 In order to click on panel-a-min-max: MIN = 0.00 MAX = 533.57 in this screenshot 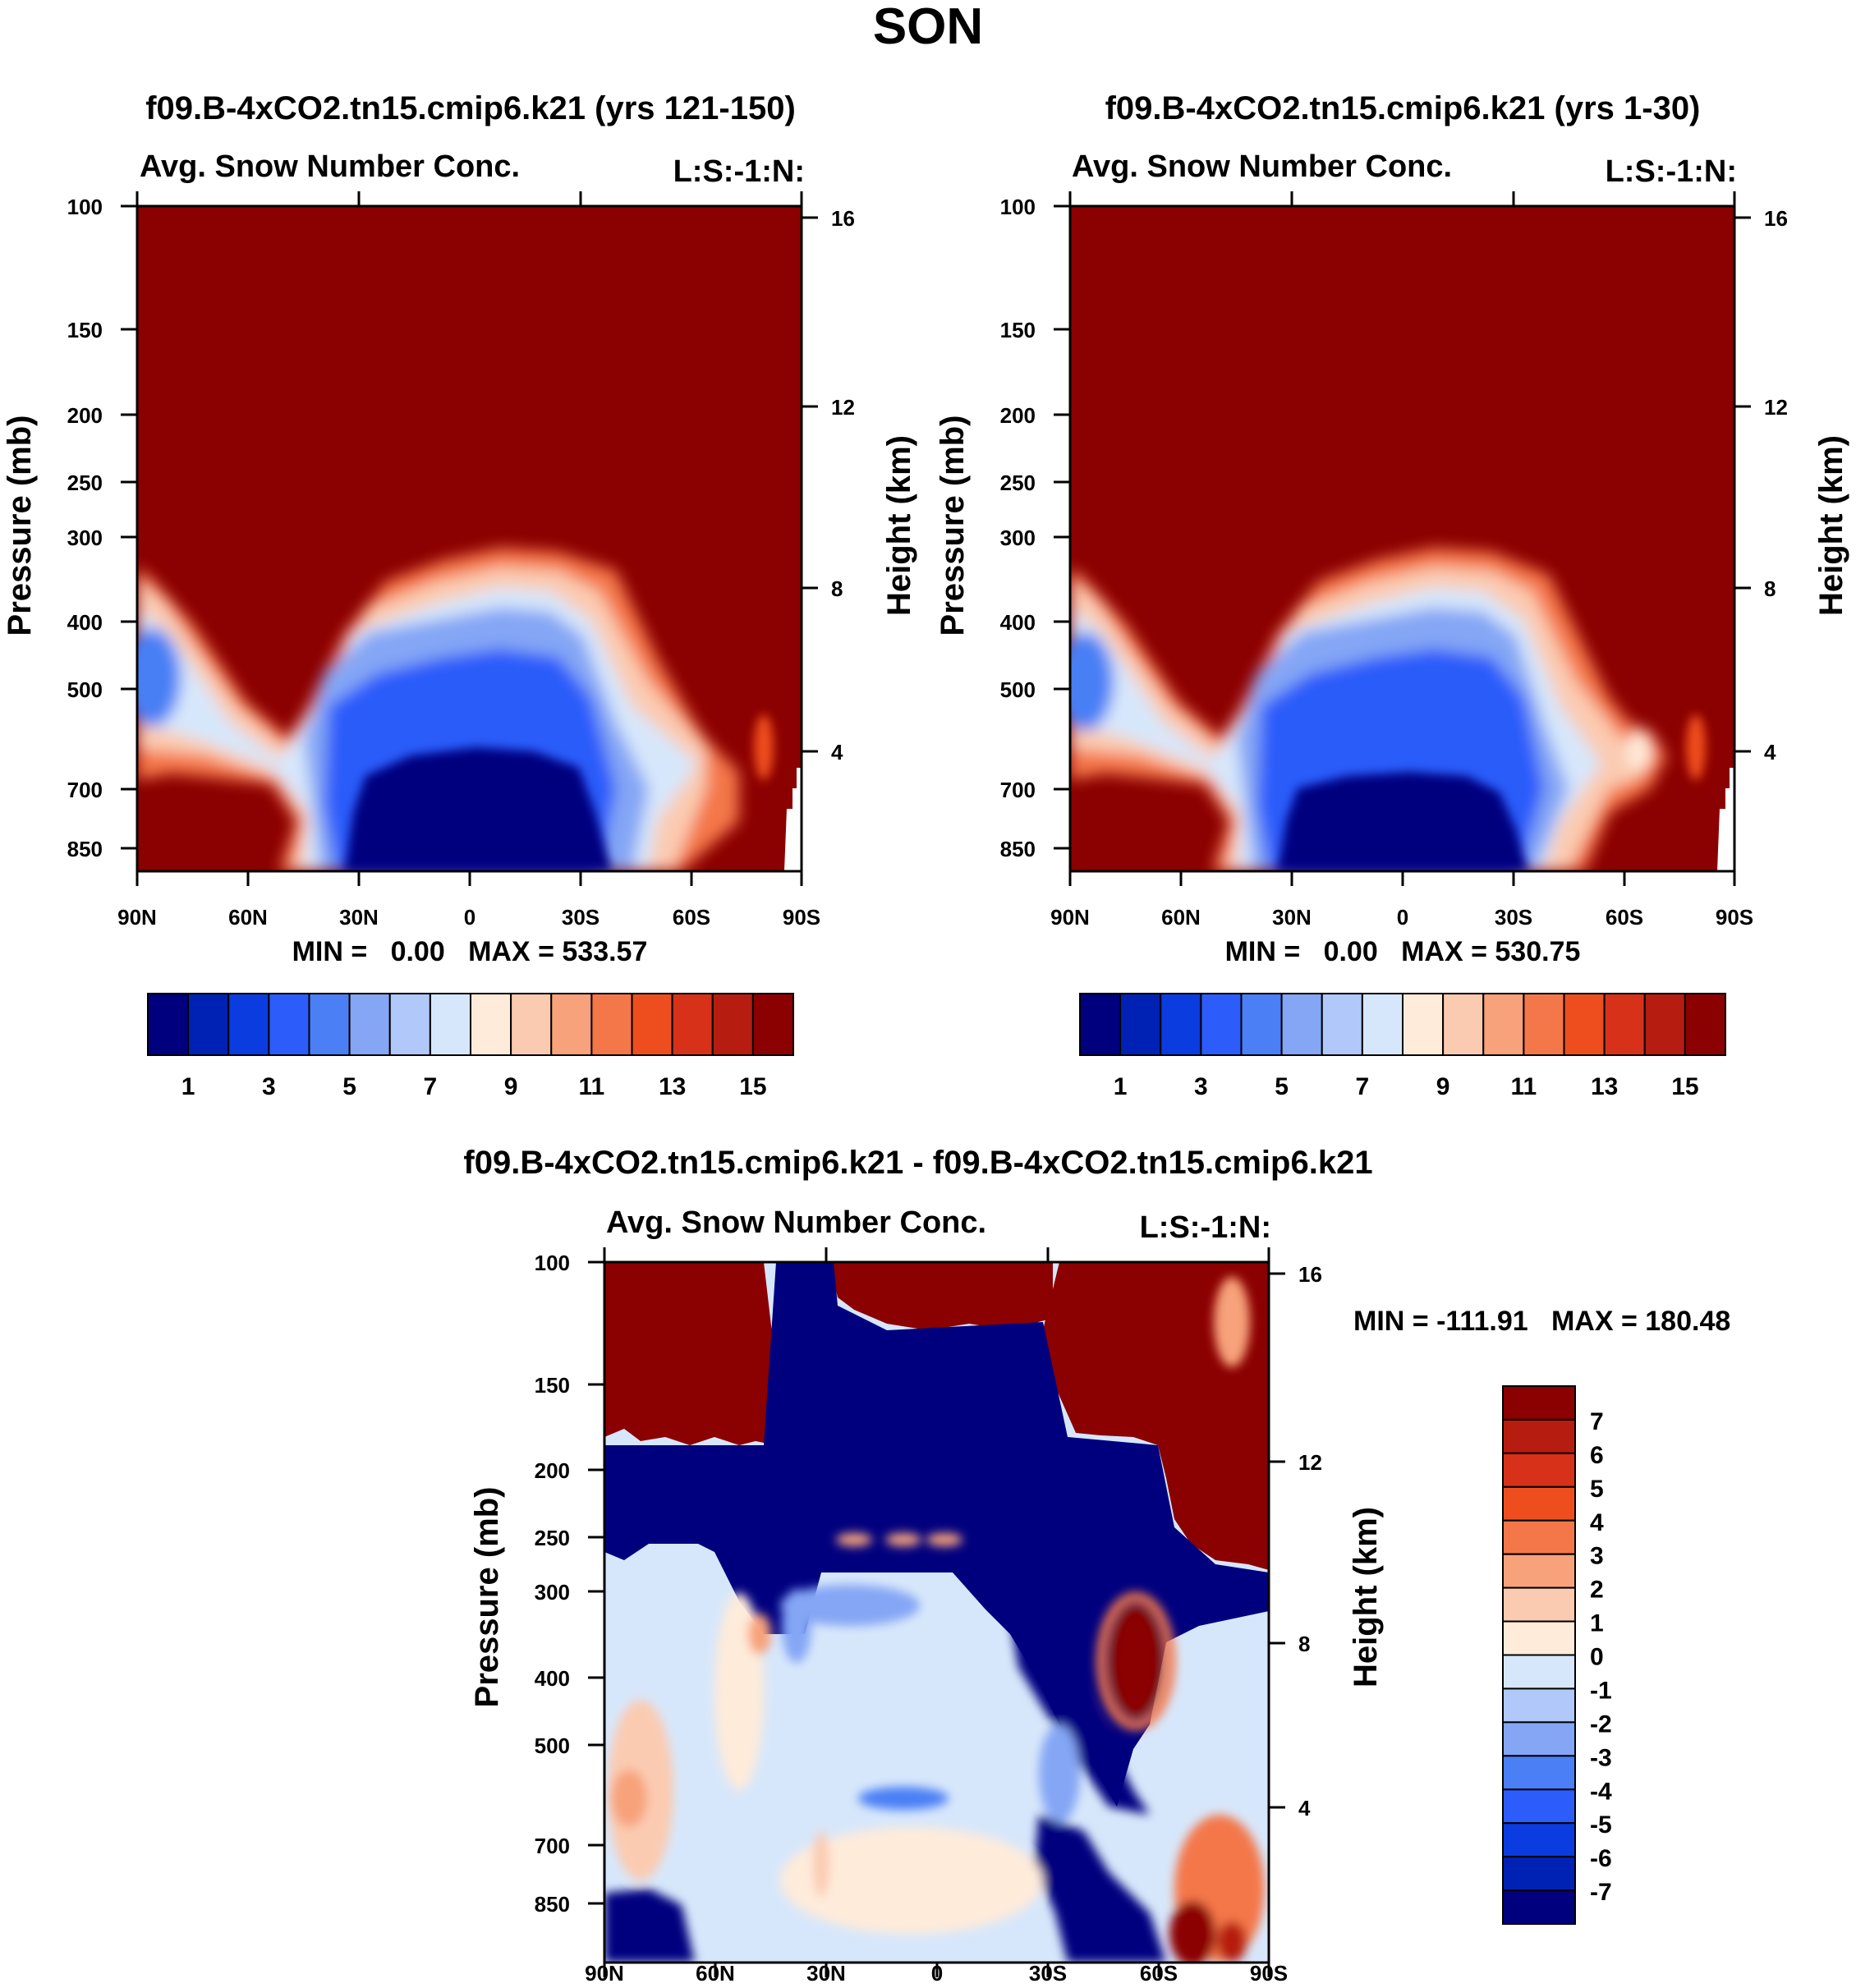, I will do `click(470, 951)`.